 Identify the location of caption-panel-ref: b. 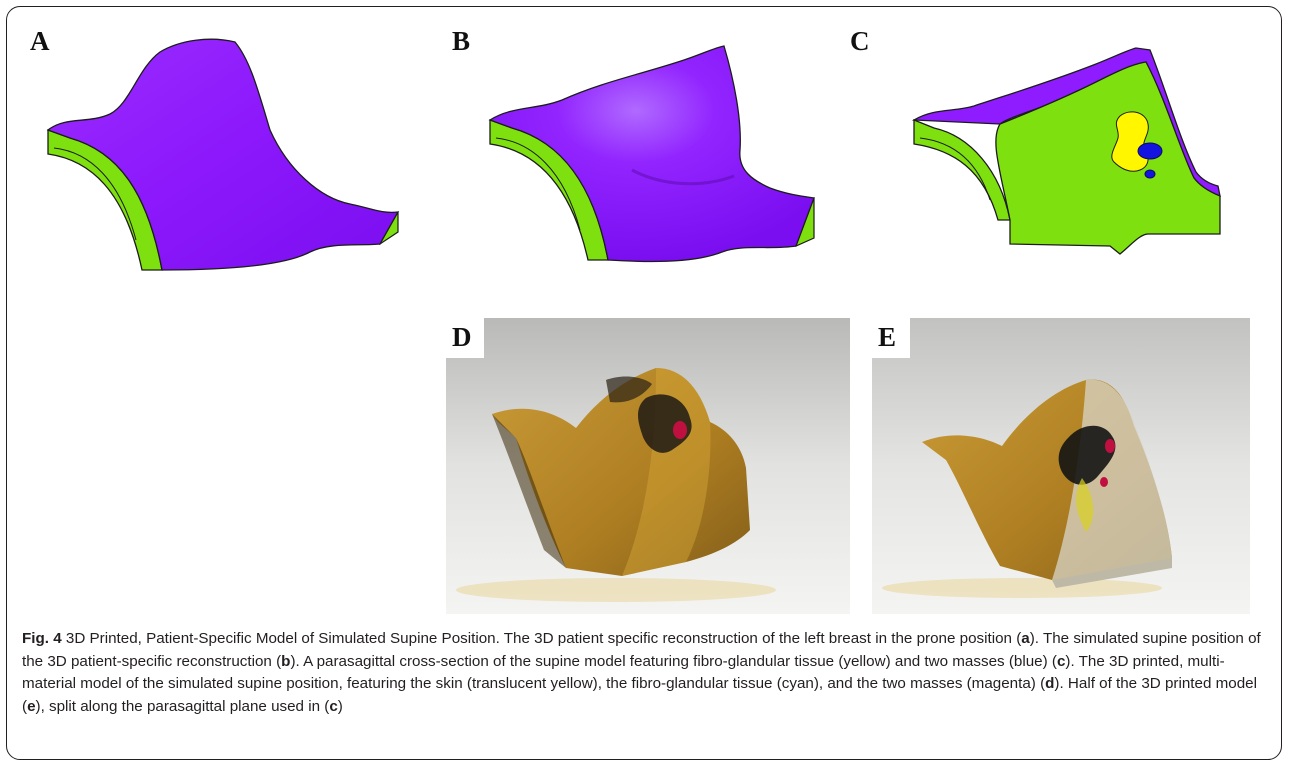
(286, 661).